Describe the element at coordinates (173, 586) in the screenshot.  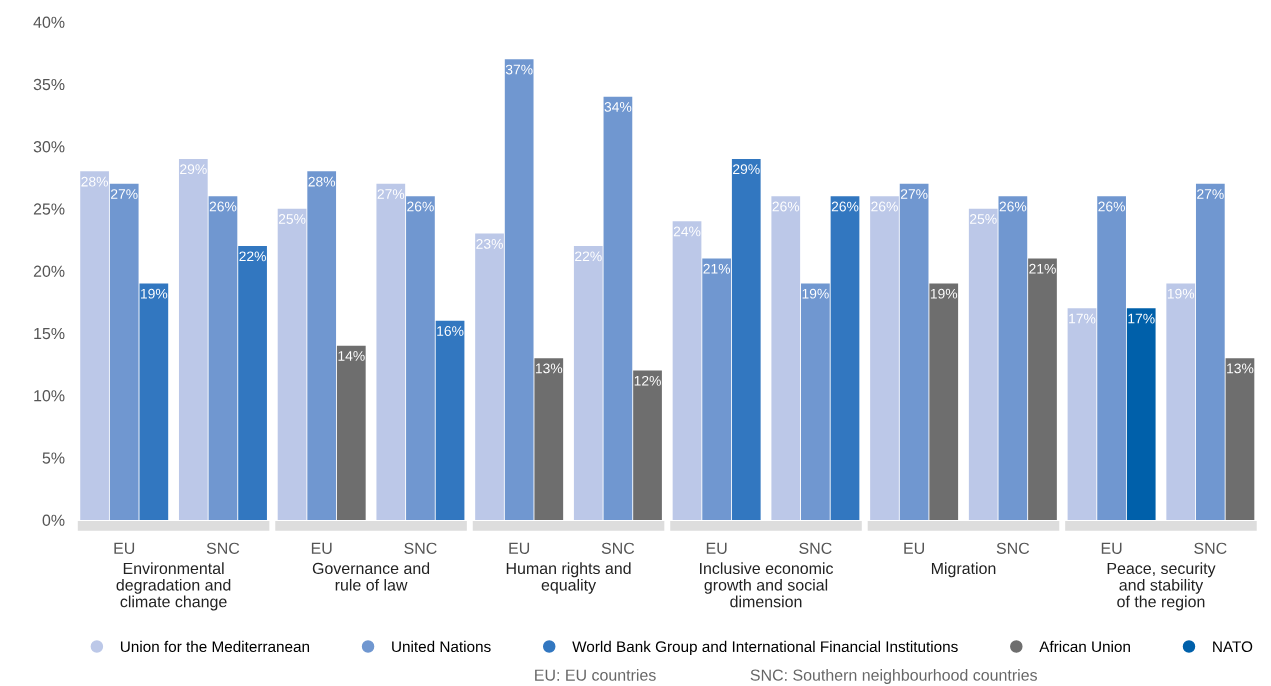
I see `text: Environmental degradation and climate change` at that location.